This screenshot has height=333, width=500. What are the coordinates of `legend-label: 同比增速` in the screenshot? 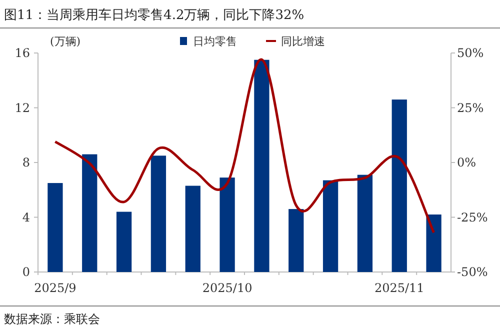 It's located at (303, 41).